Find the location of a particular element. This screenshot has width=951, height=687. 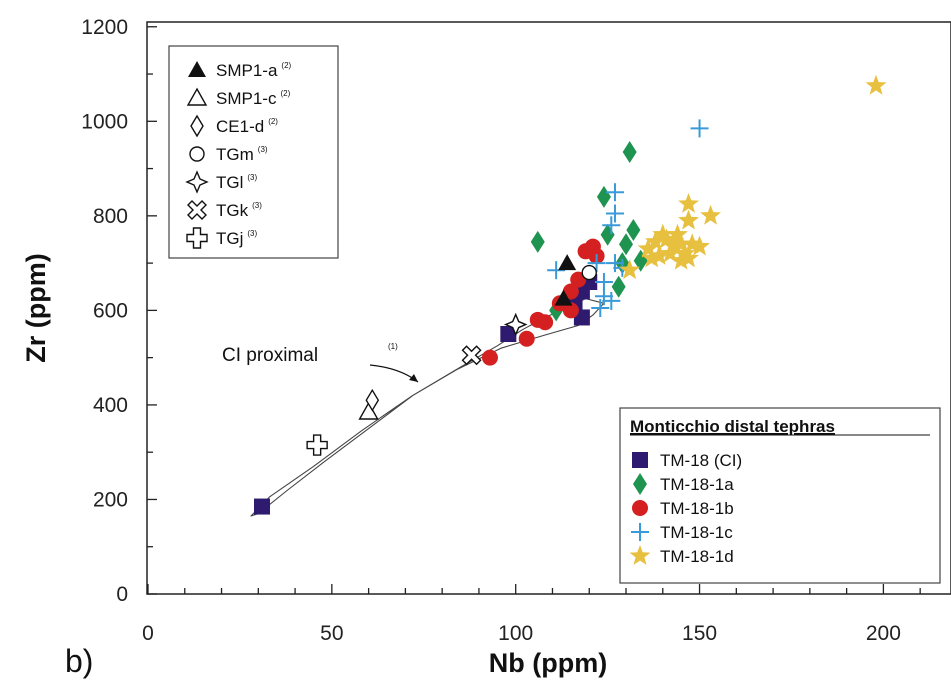

tephra-legend-label-1: TM-18-1a is located at coordinates (697, 484).